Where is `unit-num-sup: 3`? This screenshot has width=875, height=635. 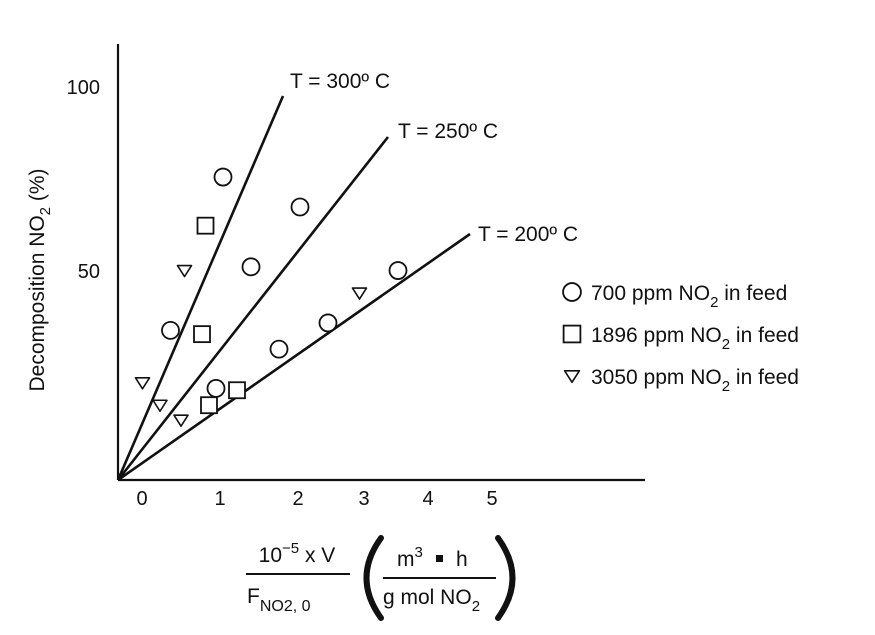
unit-num-sup: 3 is located at coordinates (419, 552).